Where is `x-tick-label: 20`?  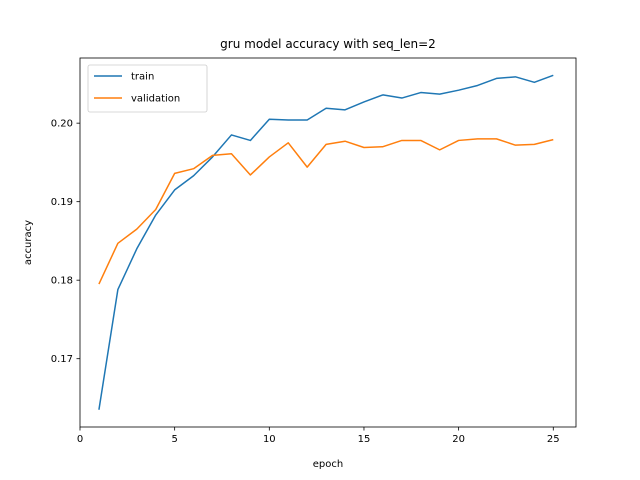 x-tick-label: 20 is located at coordinates (458, 439).